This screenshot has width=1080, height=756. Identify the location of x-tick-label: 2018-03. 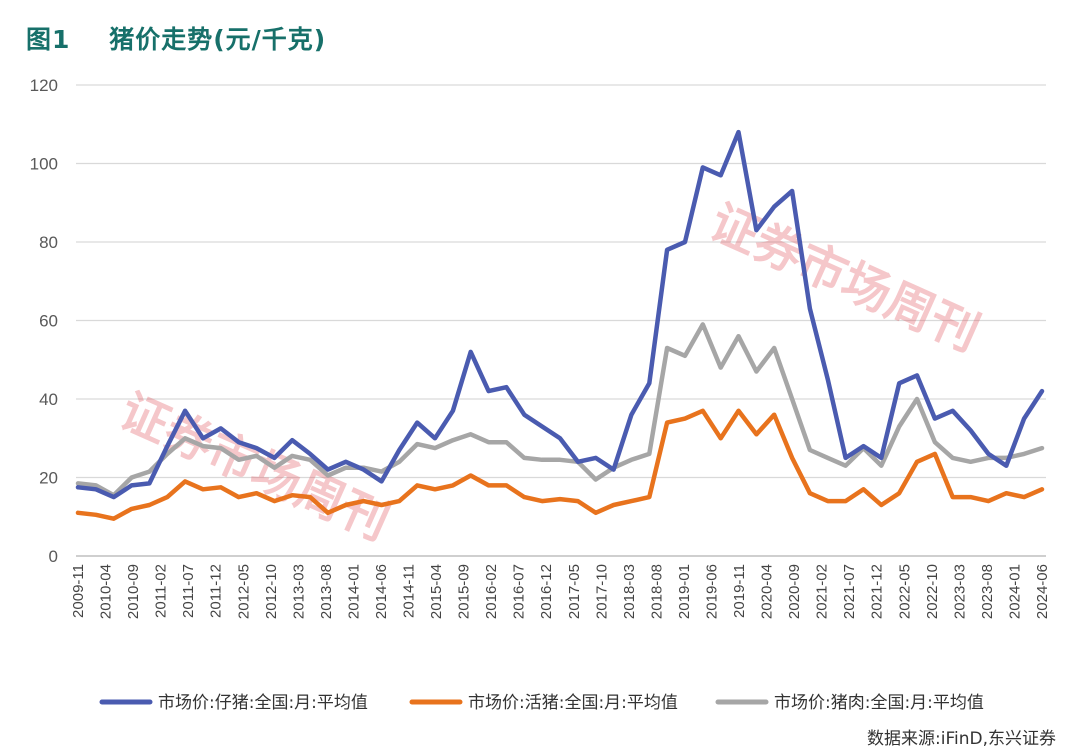
(629, 591).